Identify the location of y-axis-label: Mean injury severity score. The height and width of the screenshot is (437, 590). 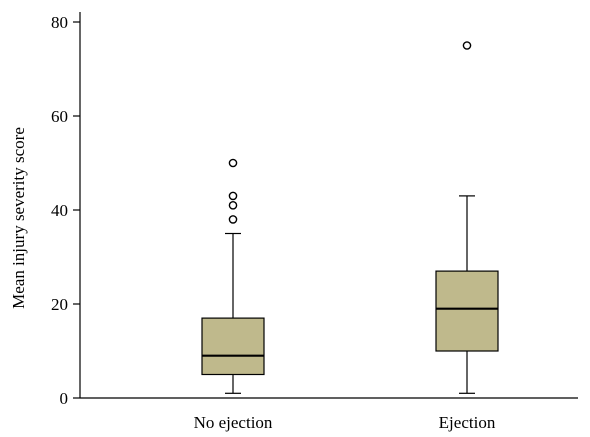
(18, 218).